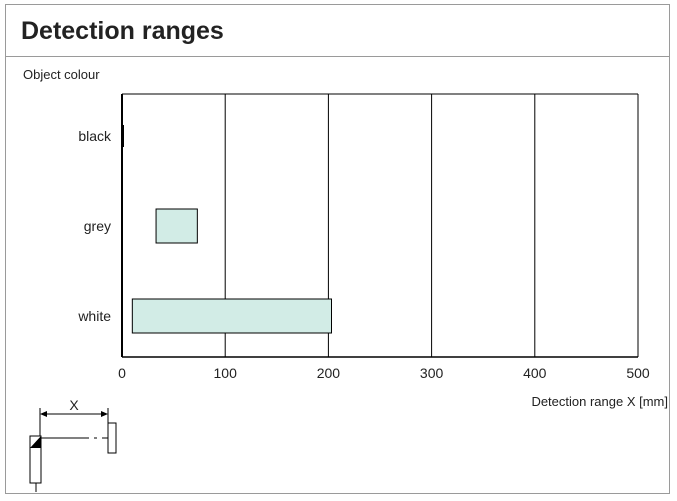 This screenshot has width=677, height=501. Describe the element at coordinates (226, 229) in the screenshot. I see `range-bars` at that location.